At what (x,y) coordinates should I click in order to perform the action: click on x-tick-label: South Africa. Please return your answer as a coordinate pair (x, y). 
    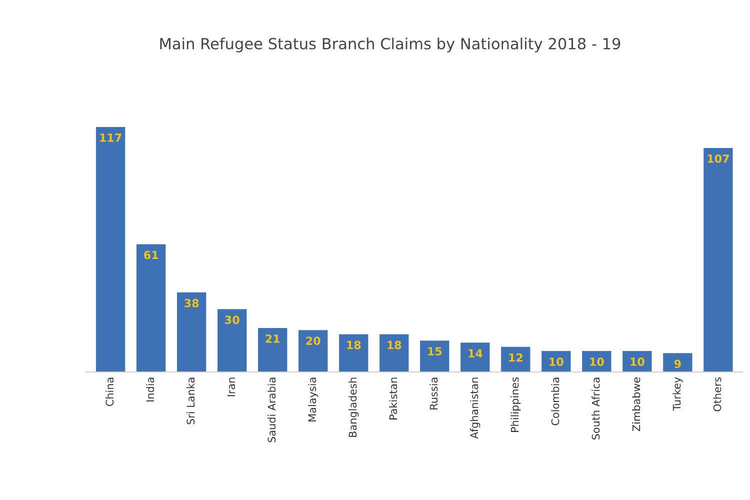
    Looking at the image, I should click on (596, 409).